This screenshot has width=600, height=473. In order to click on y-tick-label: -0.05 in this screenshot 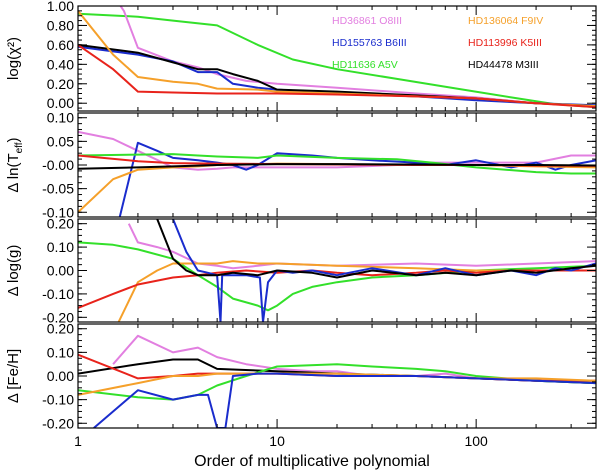, I will do `click(58, 189)`.